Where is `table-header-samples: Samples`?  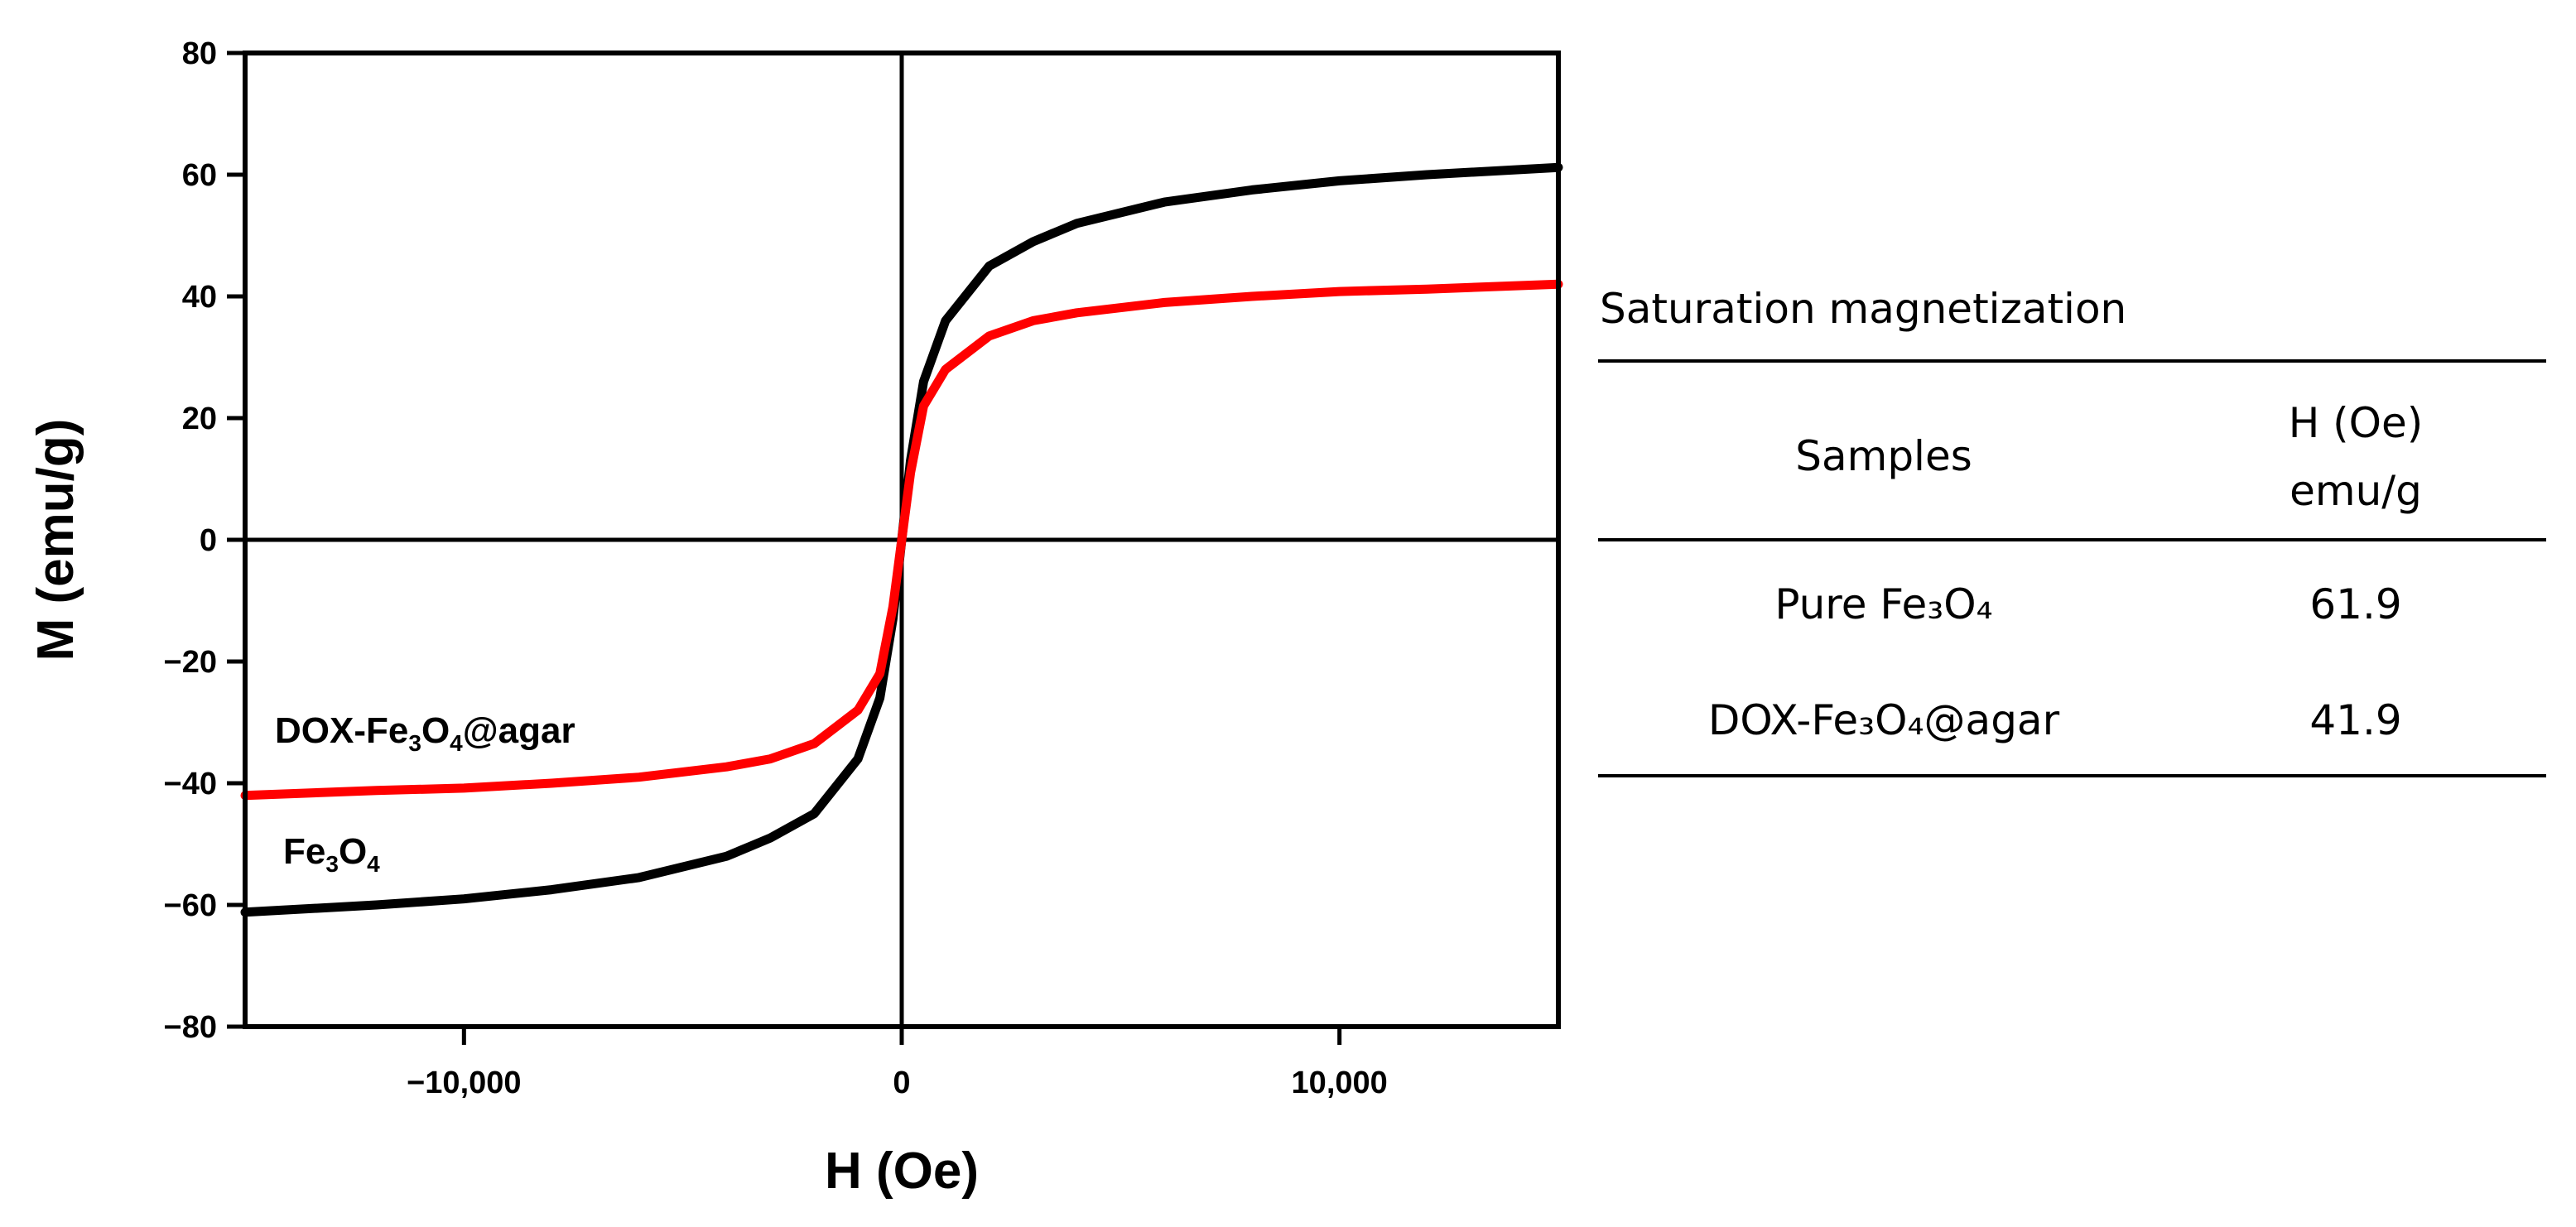
table-header-samples: Samples is located at coordinates (1883, 456).